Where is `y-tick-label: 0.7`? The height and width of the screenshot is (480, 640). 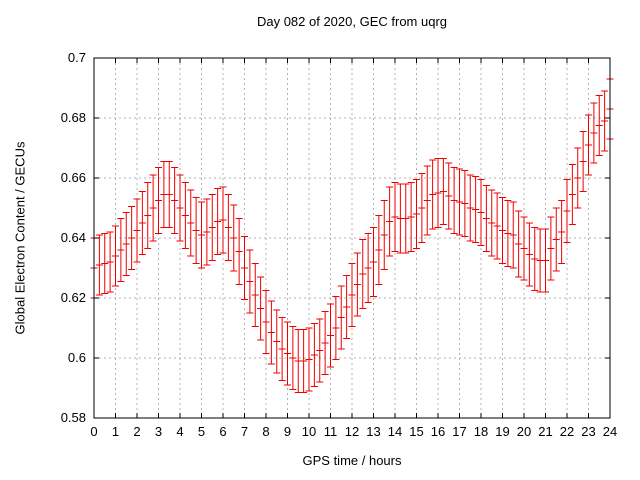
y-tick-label: 0.7 is located at coordinates (76, 57).